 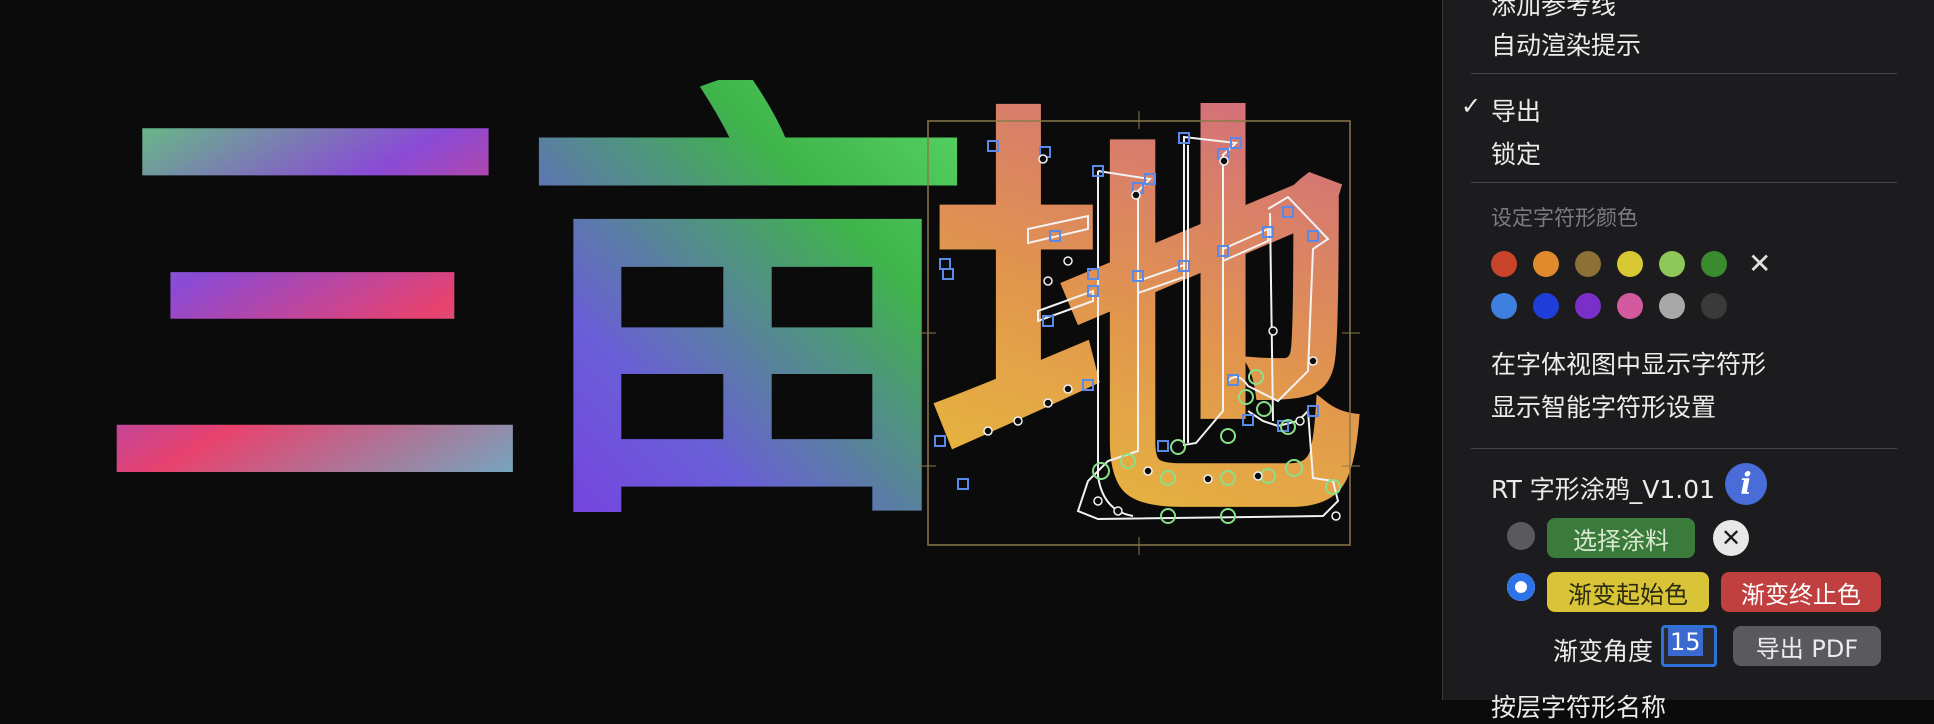 What do you see at coordinates (1471, 106) in the screenshot?
I see `checkmark-icon: ✓` at bounding box center [1471, 106].